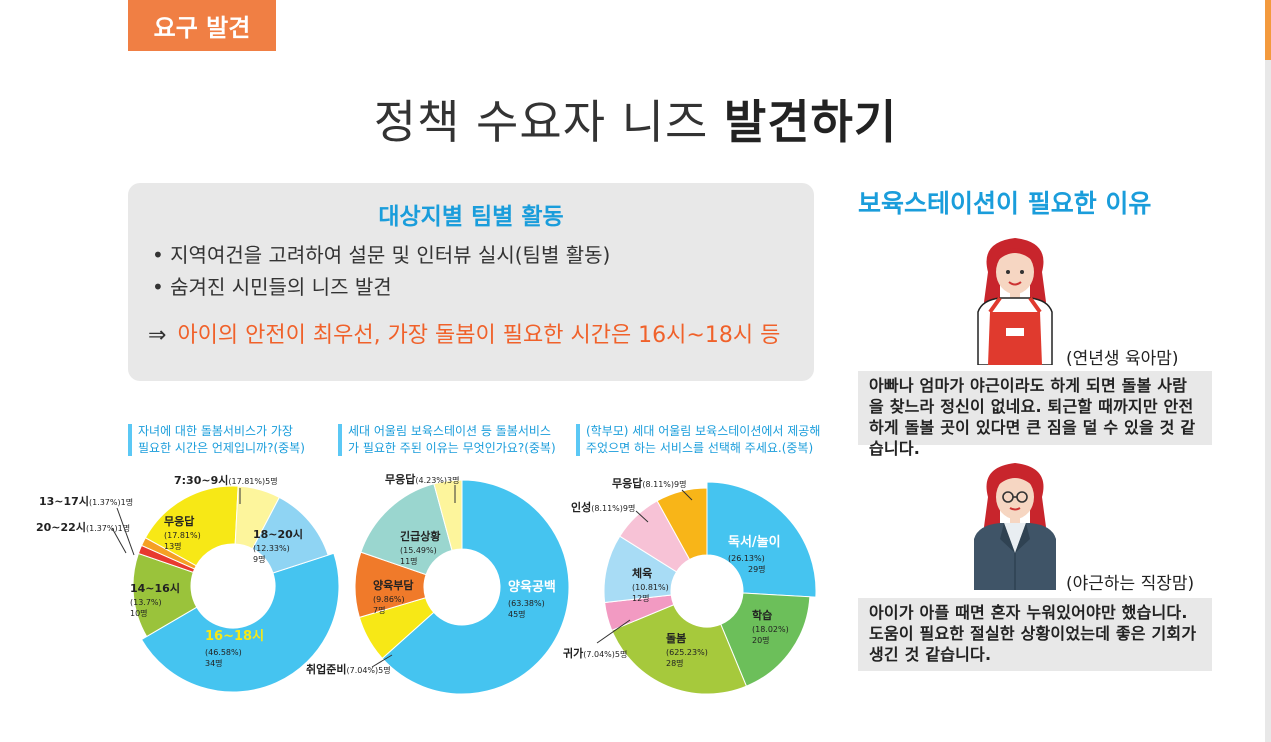 This screenshot has height=742, width=1271. What do you see at coordinates (1015, 526) in the screenshot?
I see `working-mom-avatar-icon` at bounding box center [1015, 526].